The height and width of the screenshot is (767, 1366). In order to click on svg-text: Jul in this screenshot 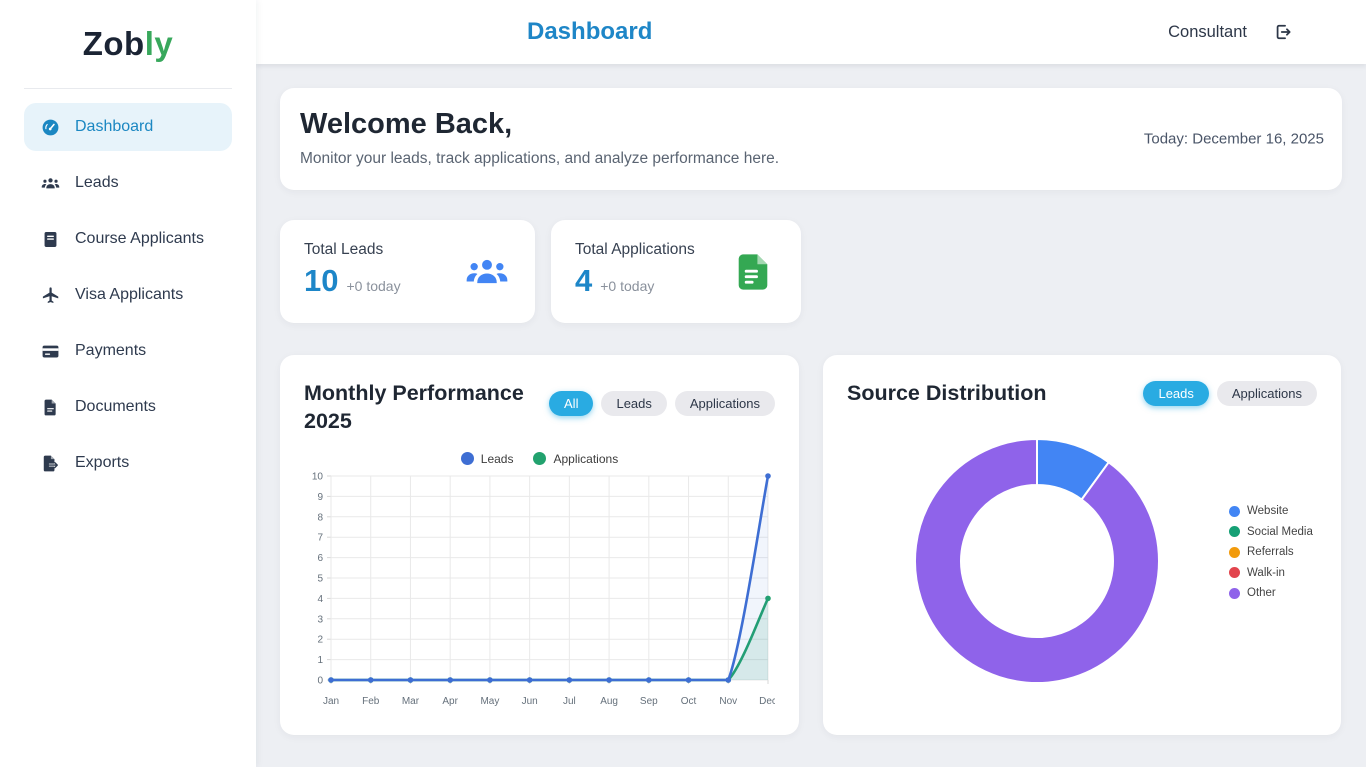, I will do `click(569, 701)`.